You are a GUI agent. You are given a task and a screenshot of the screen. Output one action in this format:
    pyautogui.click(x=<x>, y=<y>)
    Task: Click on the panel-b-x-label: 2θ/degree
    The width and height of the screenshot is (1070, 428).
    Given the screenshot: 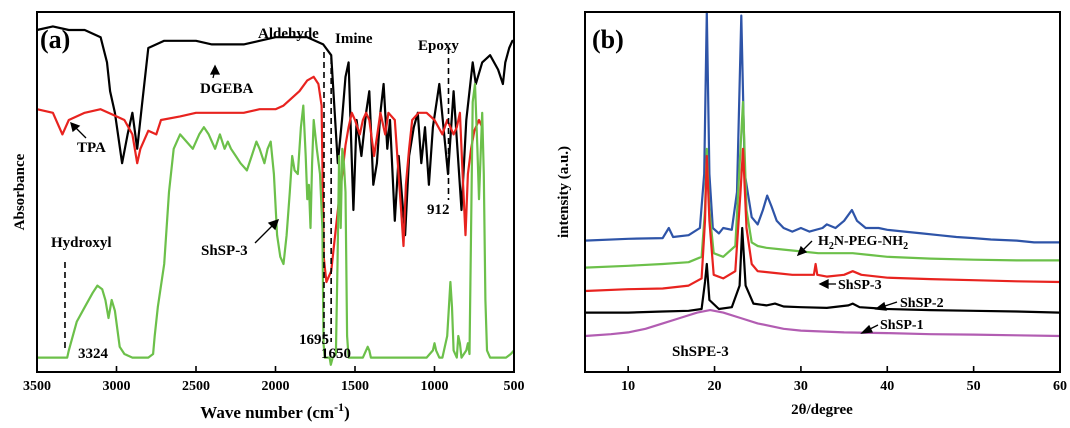 What is the action you would take?
    pyautogui.click(x=822, y=410)
    